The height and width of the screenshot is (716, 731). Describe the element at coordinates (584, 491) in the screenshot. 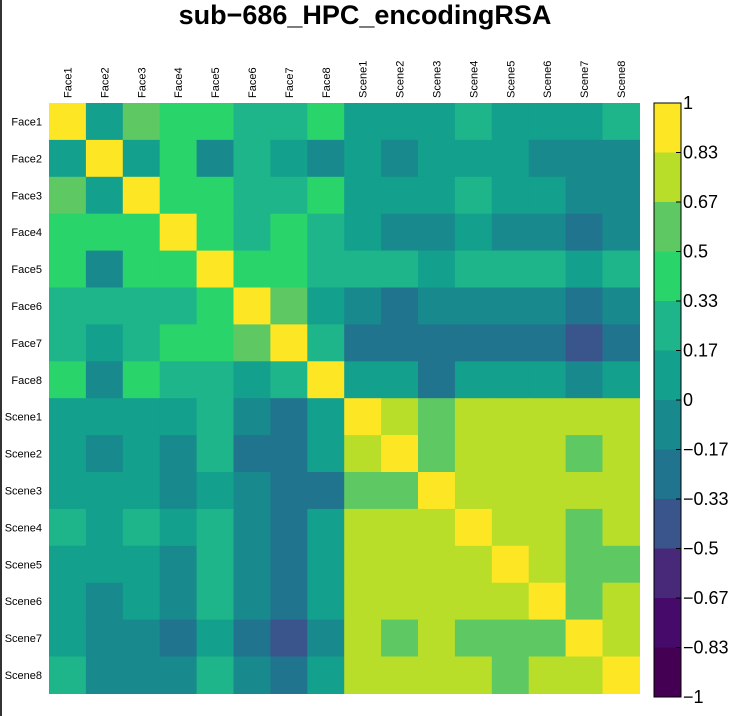

I see `heatmap-cell-Scene3-Scene7` at that location.